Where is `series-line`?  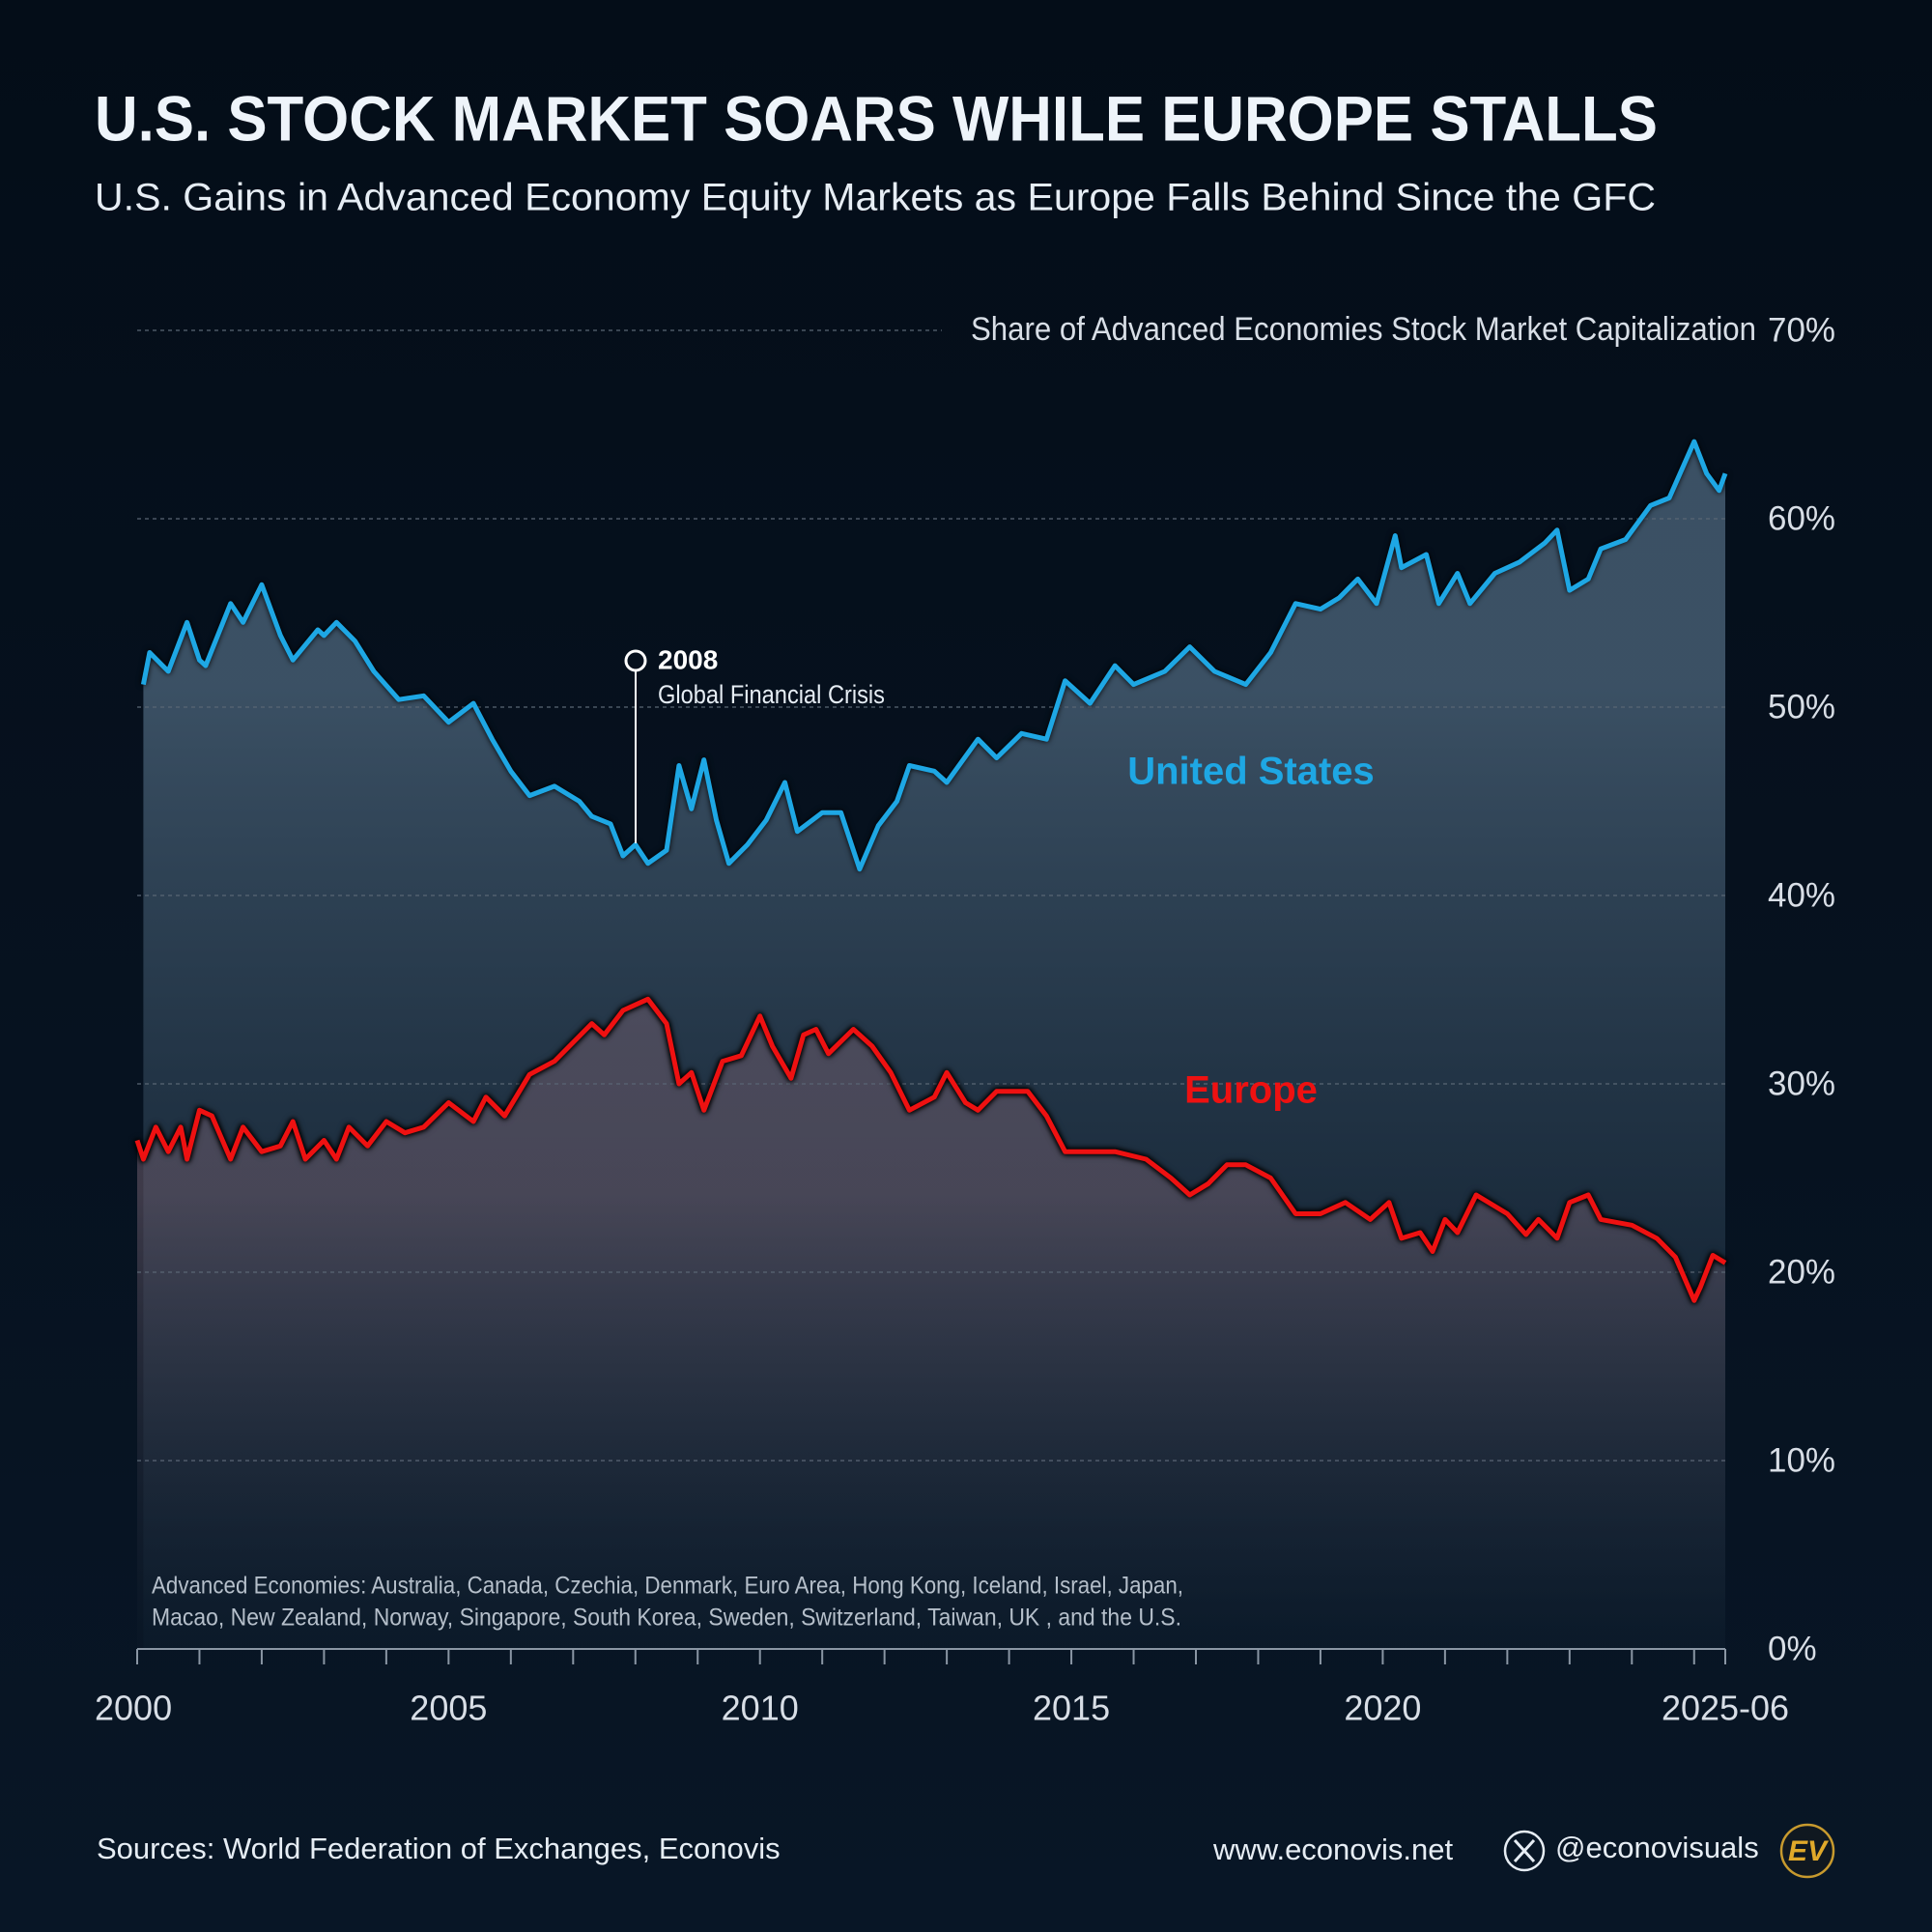
series-line is located at coordinates (930, 1149).